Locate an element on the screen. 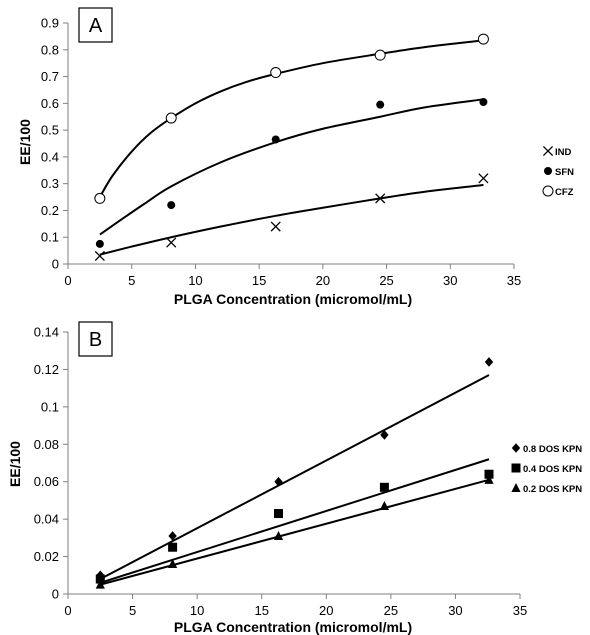  legend-sfn-marker is located at coordinates (548, 171).